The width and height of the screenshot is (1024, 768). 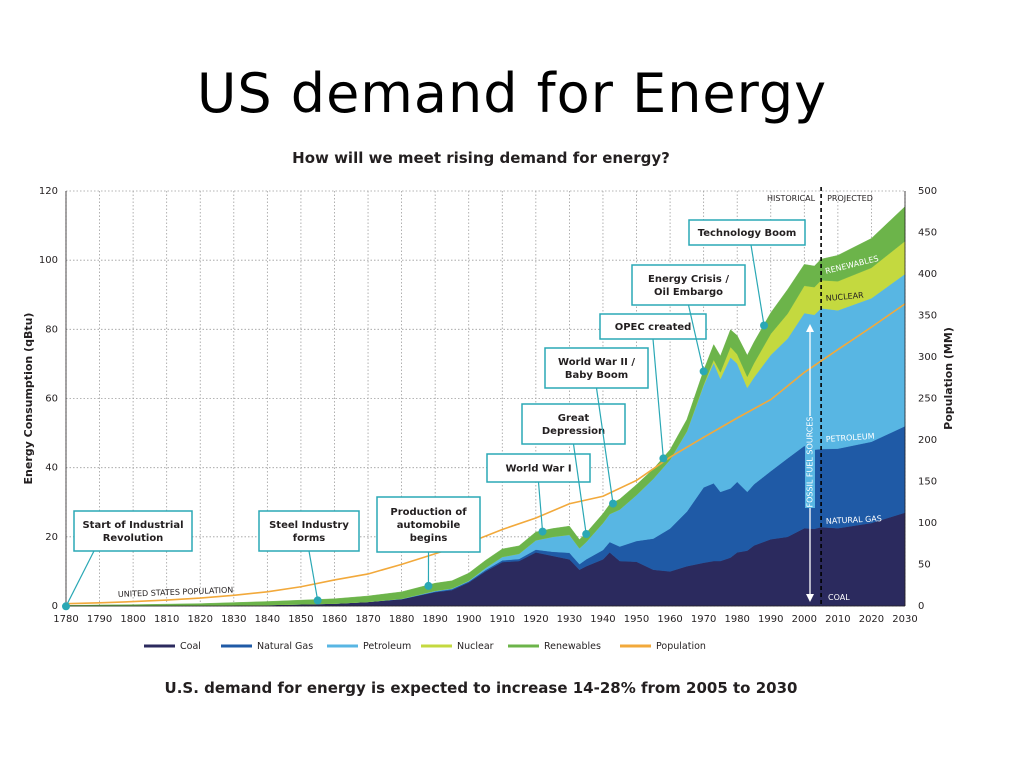 What do you see at coordinates (810, 328) in the screenshot?
I see `fossil-arrow-head-up` at bounding box center [810, 328].